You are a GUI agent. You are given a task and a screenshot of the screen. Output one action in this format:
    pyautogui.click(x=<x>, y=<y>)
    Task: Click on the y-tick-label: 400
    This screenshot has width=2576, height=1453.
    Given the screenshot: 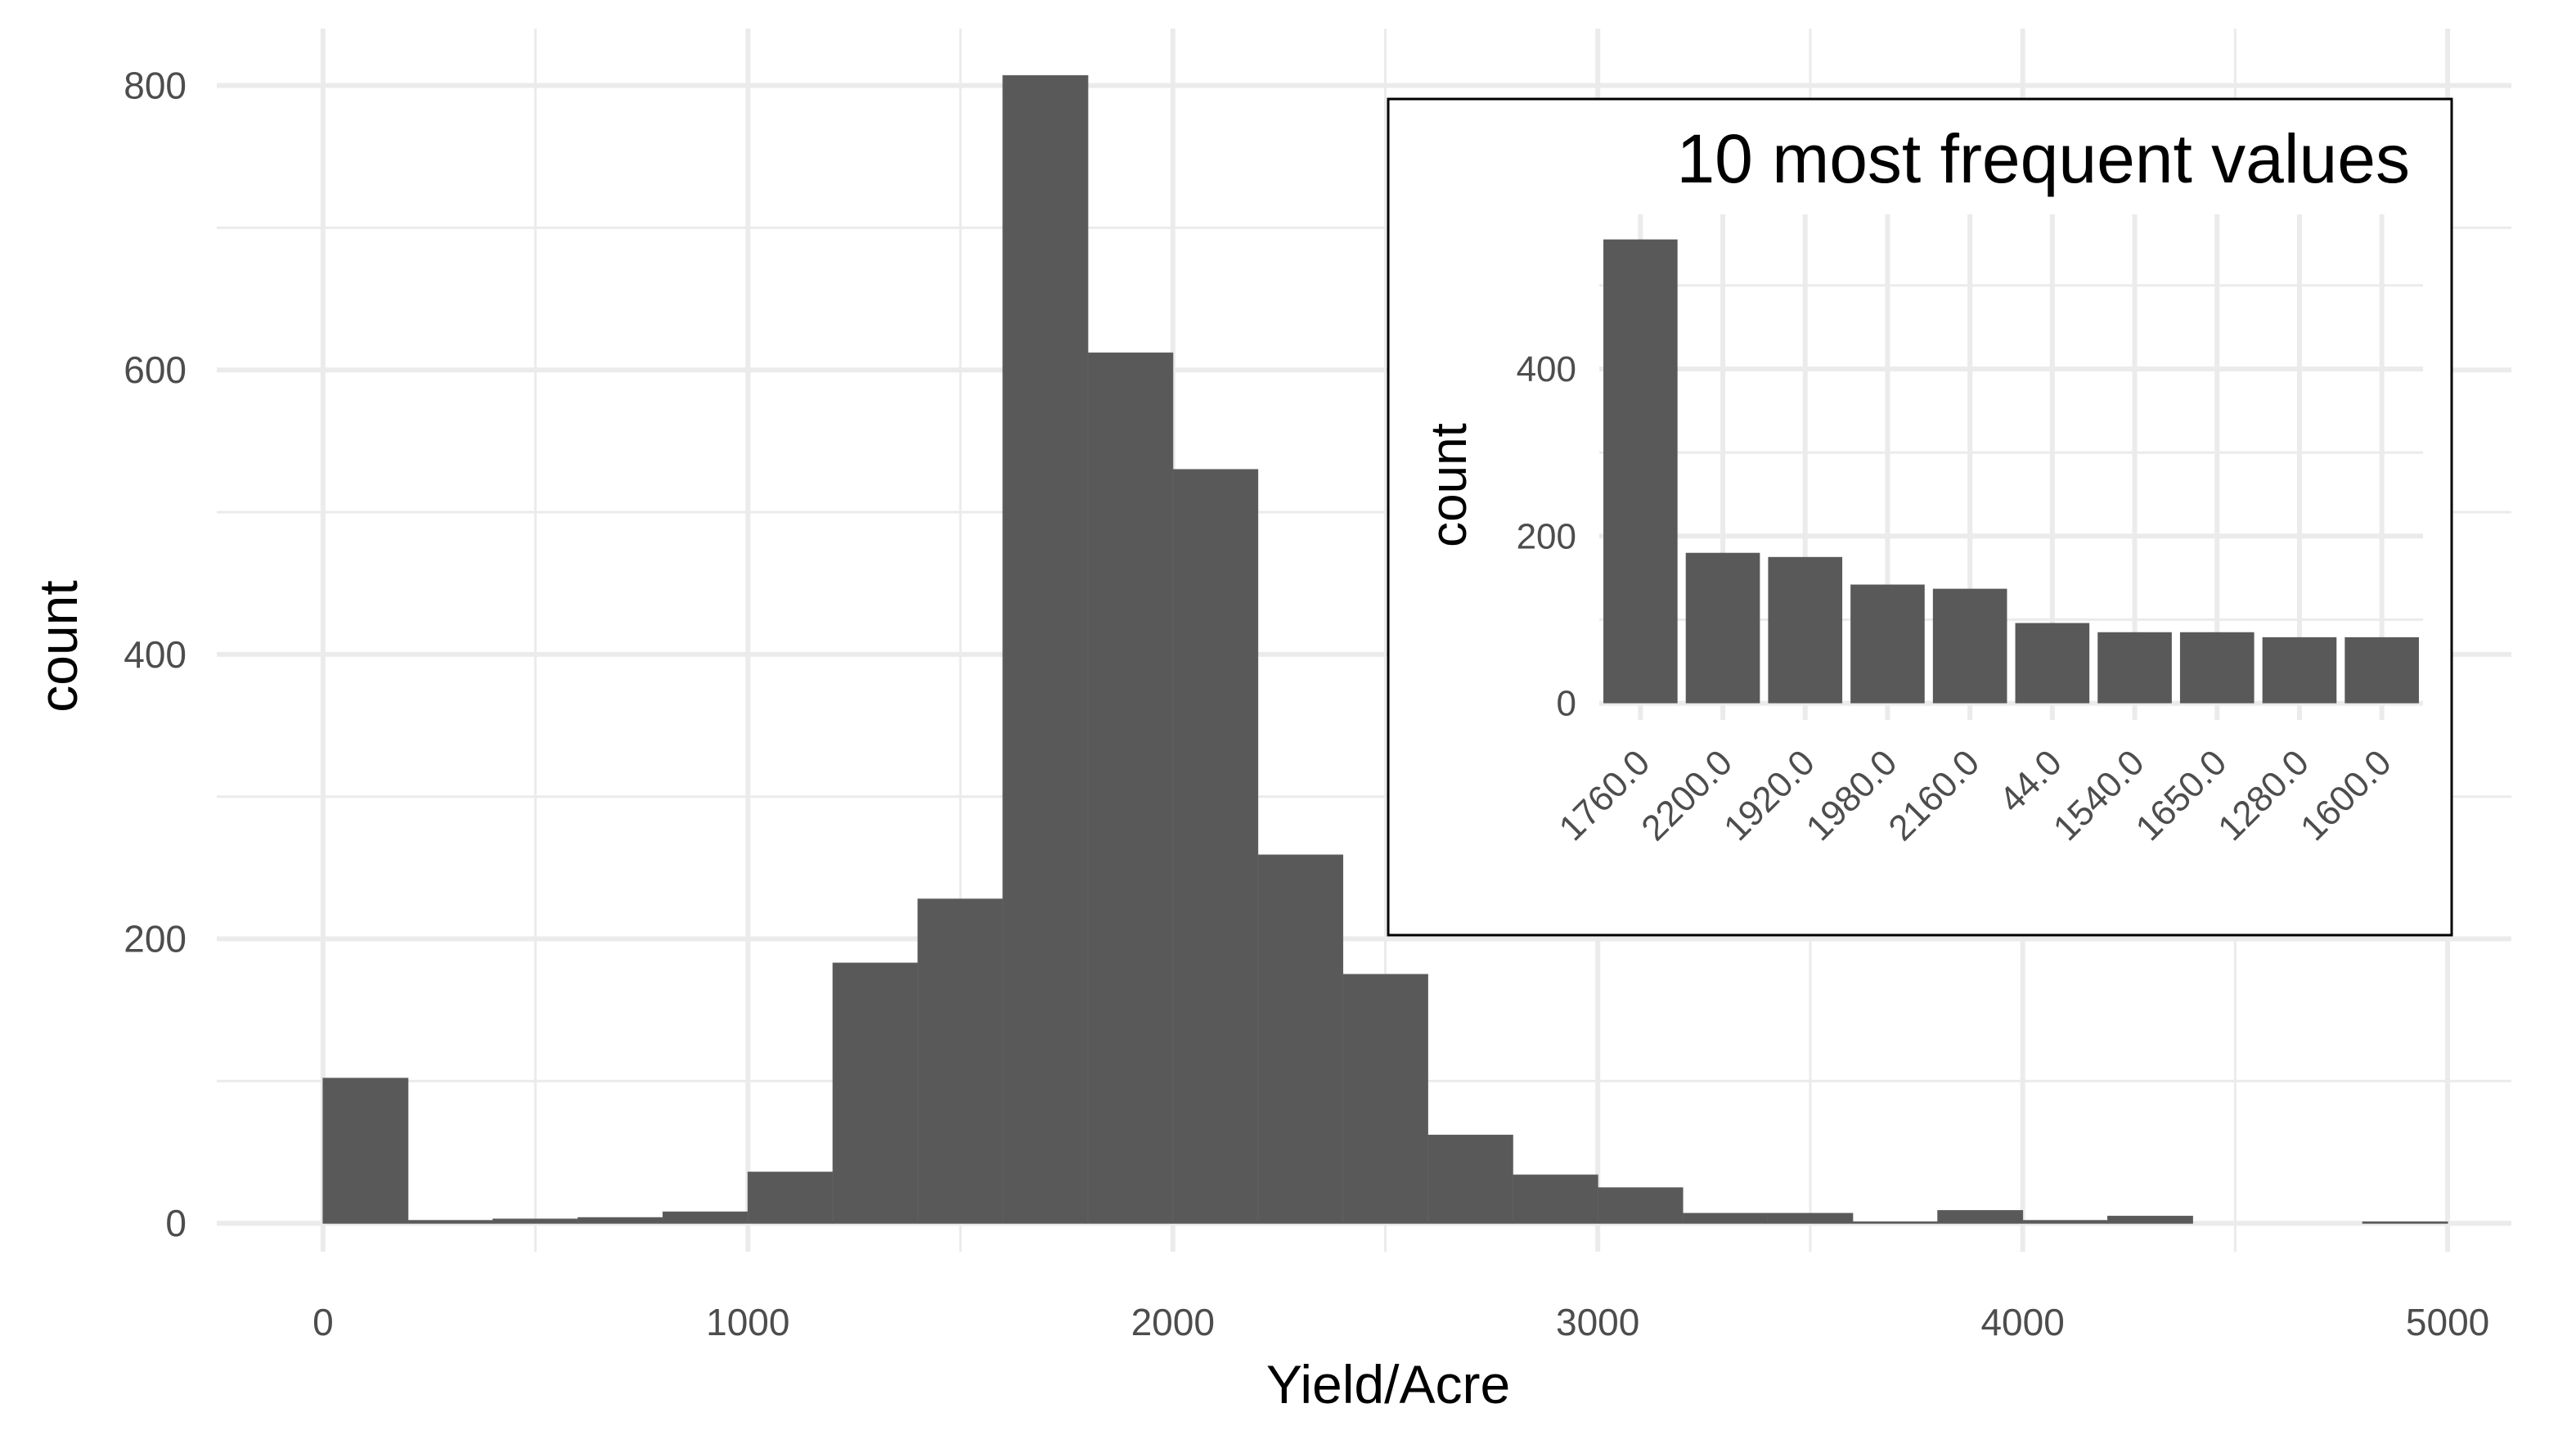 What is the action you would take?
    pyautogui.click(x=156, y=654)
    